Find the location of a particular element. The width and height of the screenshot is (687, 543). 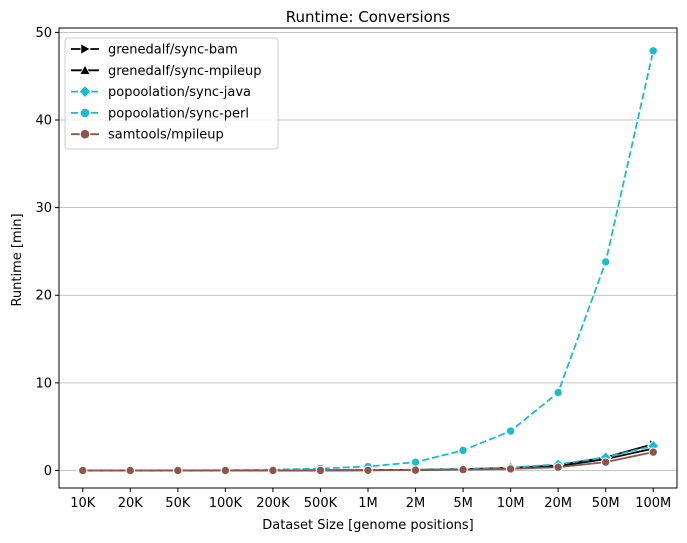

legend-label: samtools/mpileup is located at coordinates (166, 135).